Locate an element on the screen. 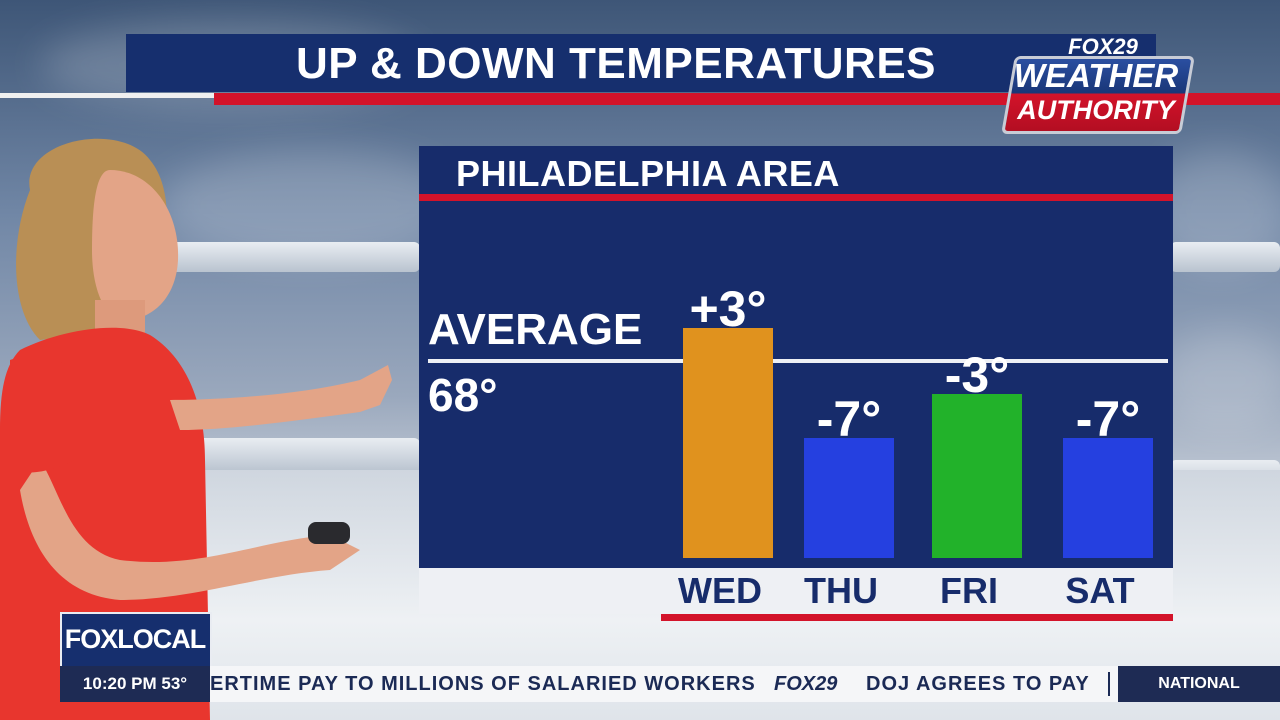 Image resolution: width=1280 pixels, height=720 pixels. ticker-brand: FOX29 is located at coordinates (806, 684).